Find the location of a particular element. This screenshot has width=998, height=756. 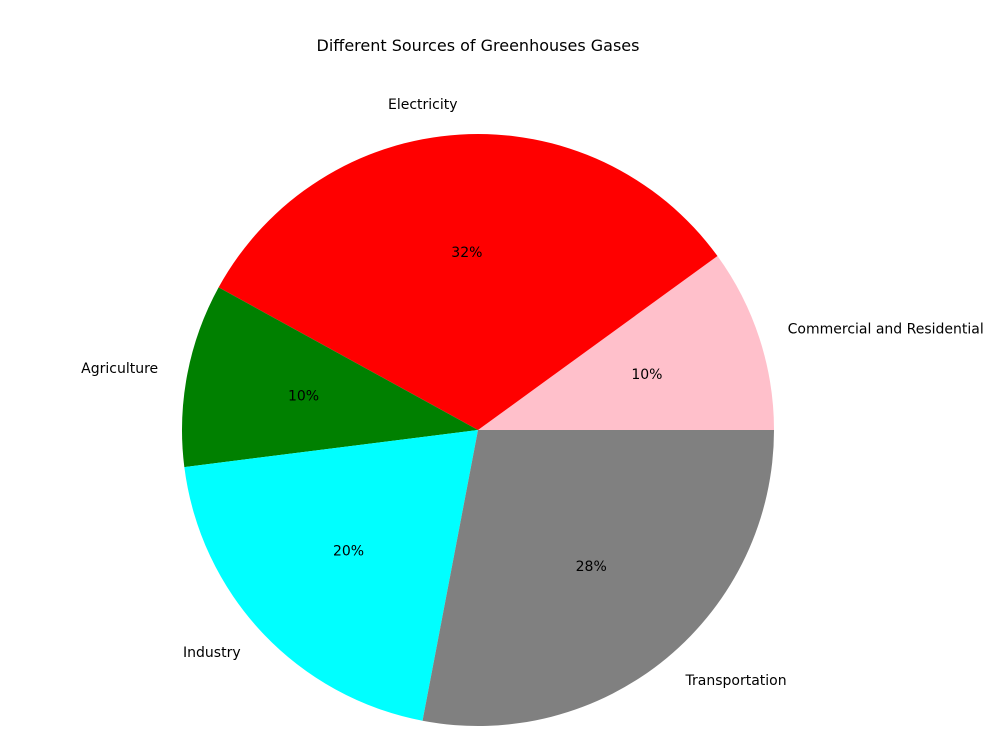

pie-slice-agriculture is located at coordinates (329, 377).